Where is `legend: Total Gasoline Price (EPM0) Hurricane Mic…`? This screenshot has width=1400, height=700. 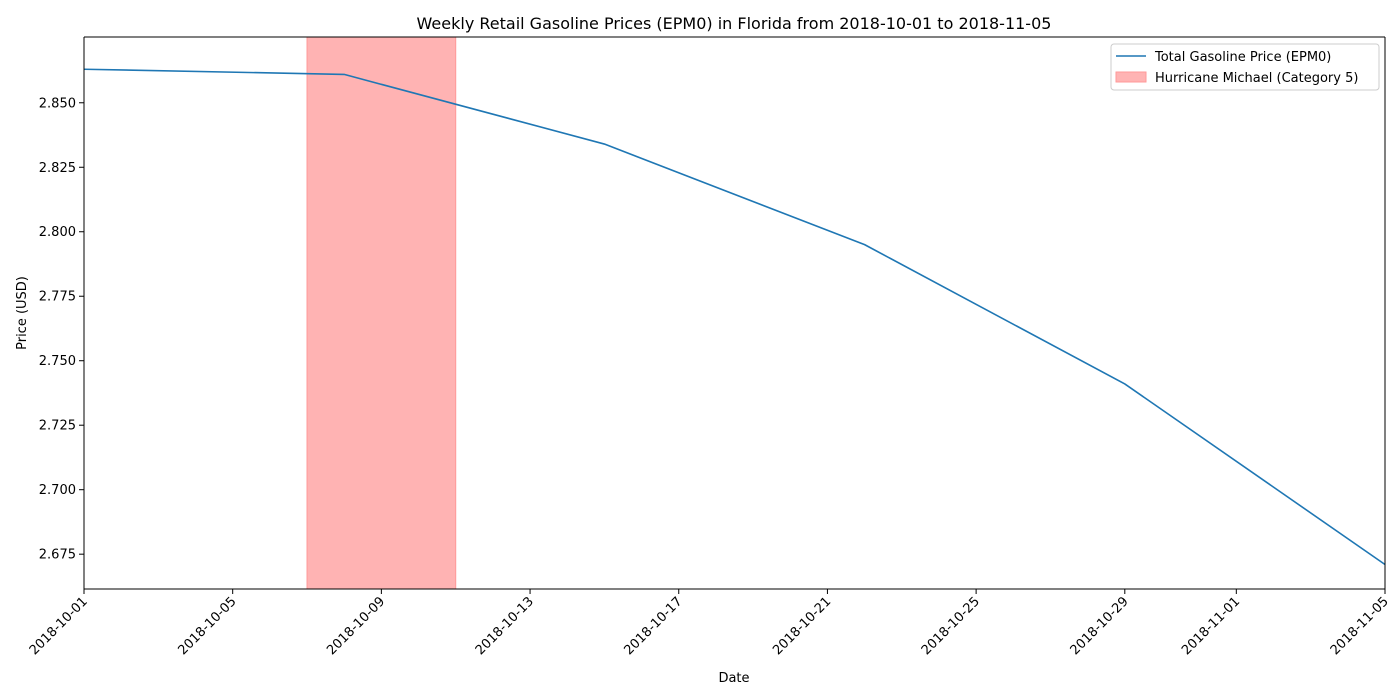 legend: Total Gasoline Price (EPM0) Hurricane Mic… is located at coordinates (1245, 67).